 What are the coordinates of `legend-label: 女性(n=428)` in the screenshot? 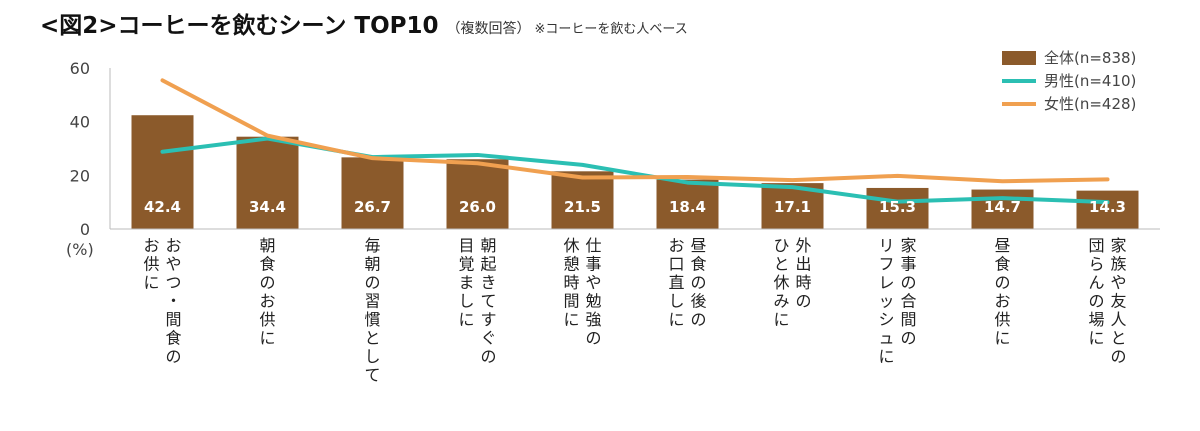 It's located at (1090, 104).